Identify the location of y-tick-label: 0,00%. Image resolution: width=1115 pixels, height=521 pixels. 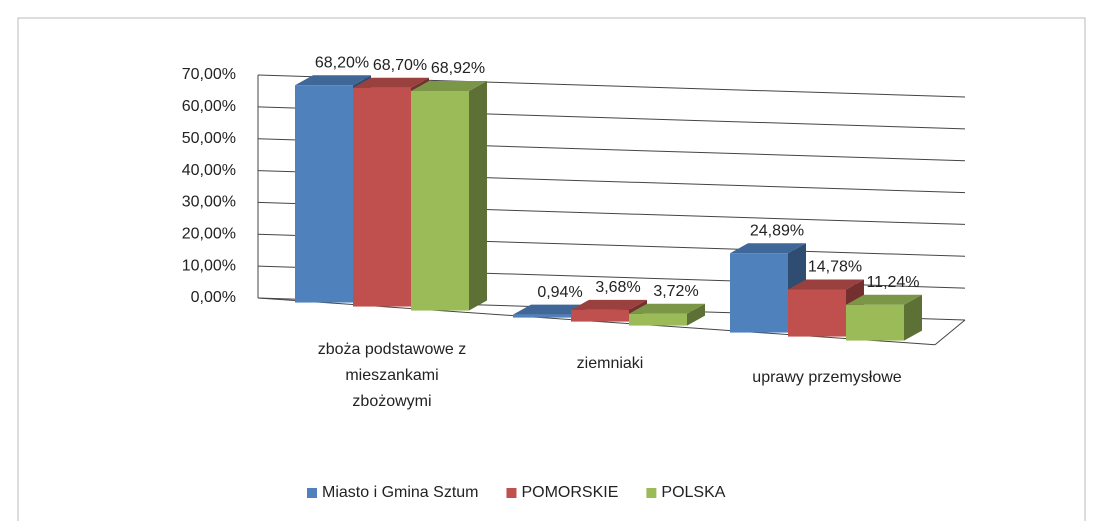
(213, 297).